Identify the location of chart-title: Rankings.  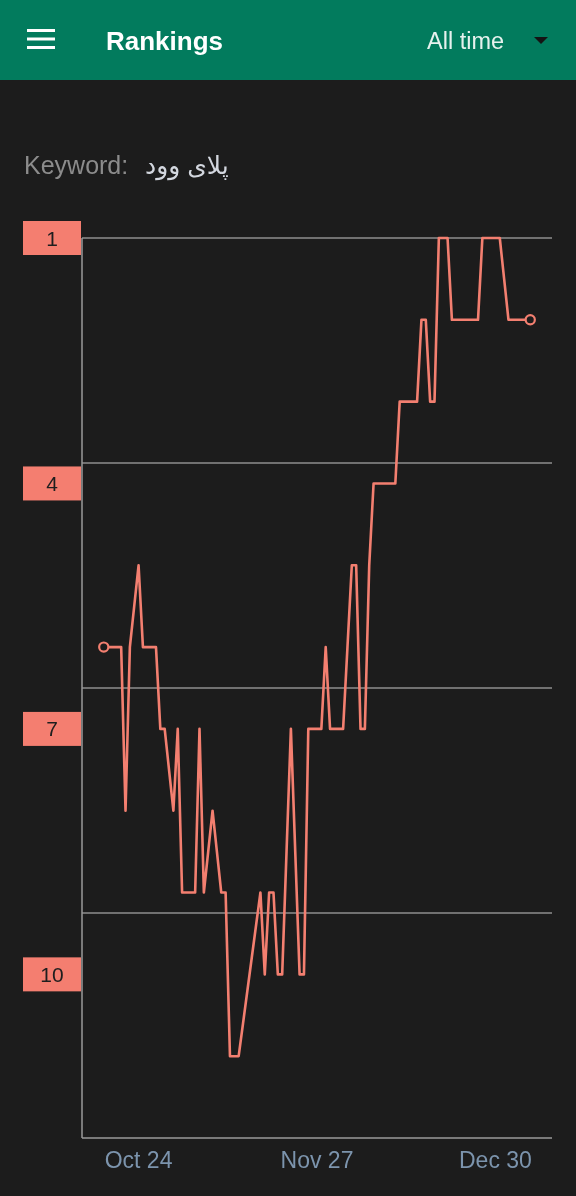
(165, 41).